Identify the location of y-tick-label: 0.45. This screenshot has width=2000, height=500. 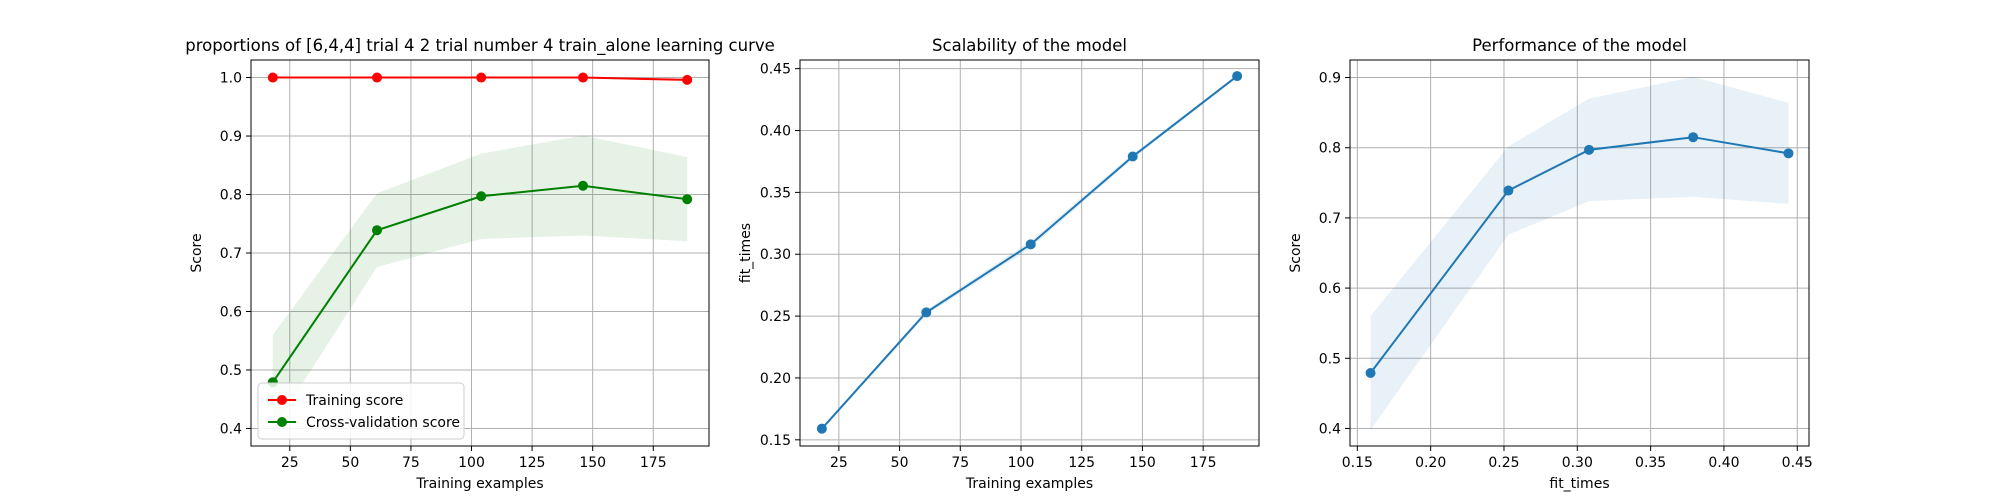
(775, 70).